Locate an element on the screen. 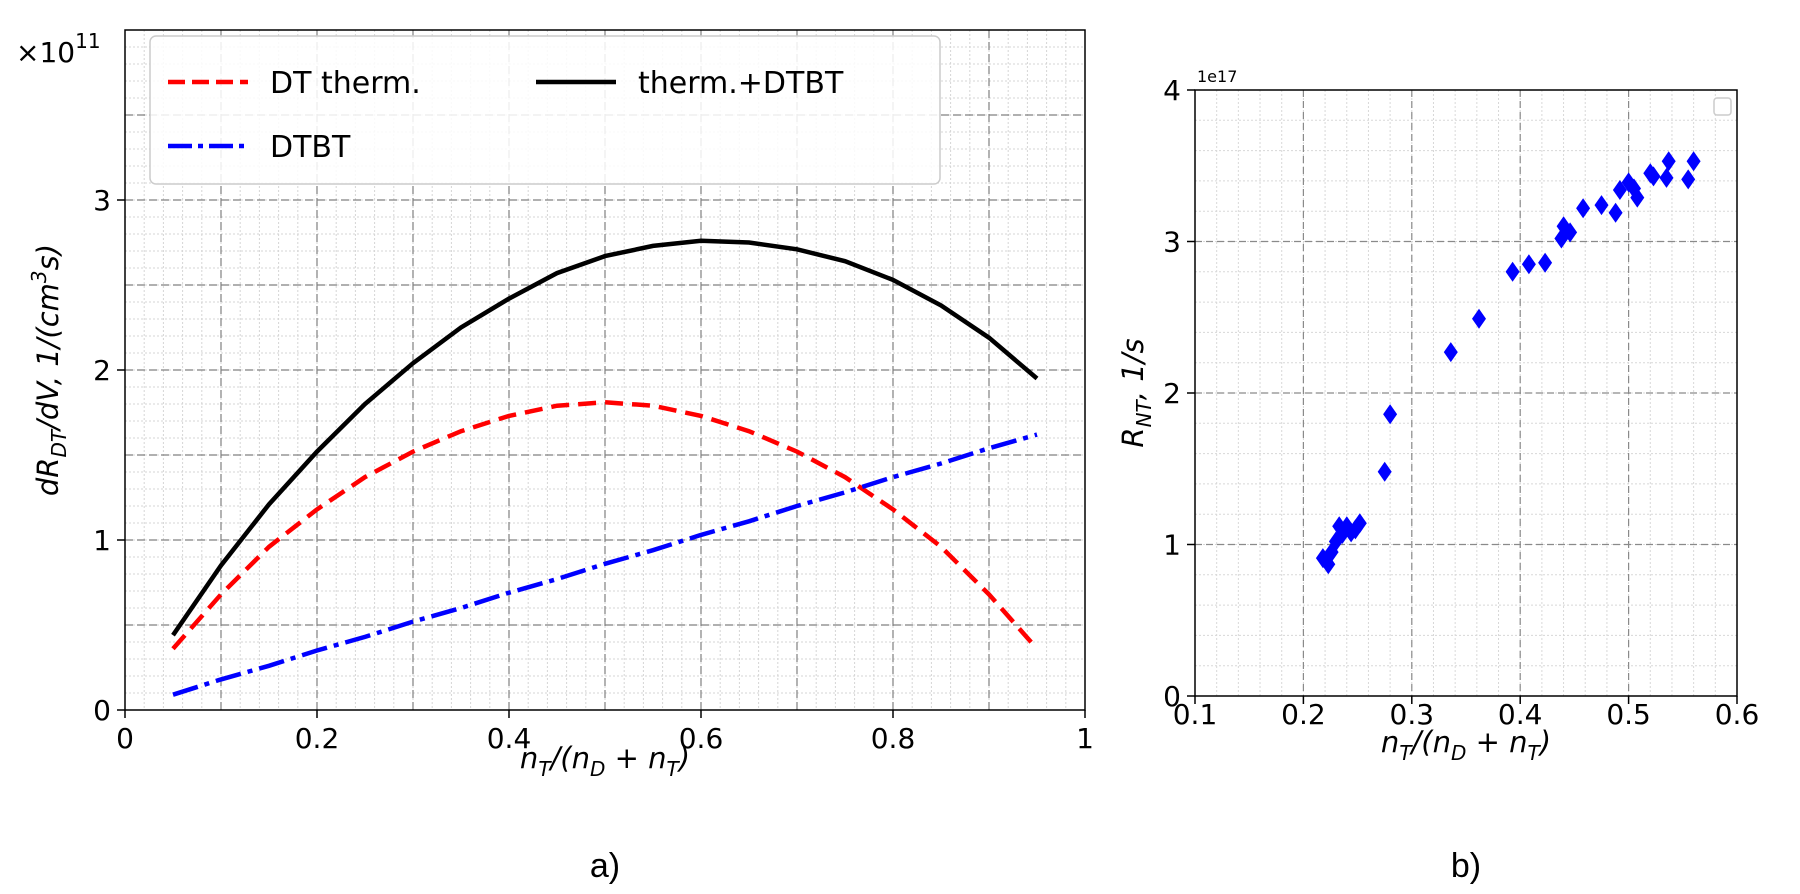 This screenshot has height=894, width=1800. a-x-tick-label: 0.4 is located at coordinates (509, 738).